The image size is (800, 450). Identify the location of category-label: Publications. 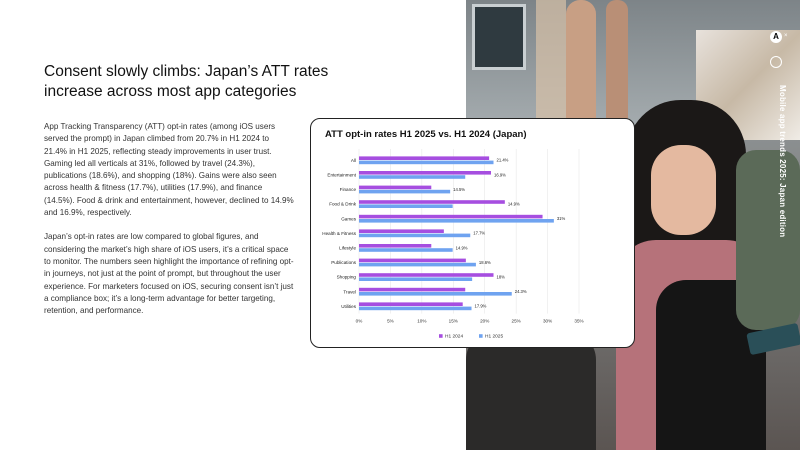
(343, 262).